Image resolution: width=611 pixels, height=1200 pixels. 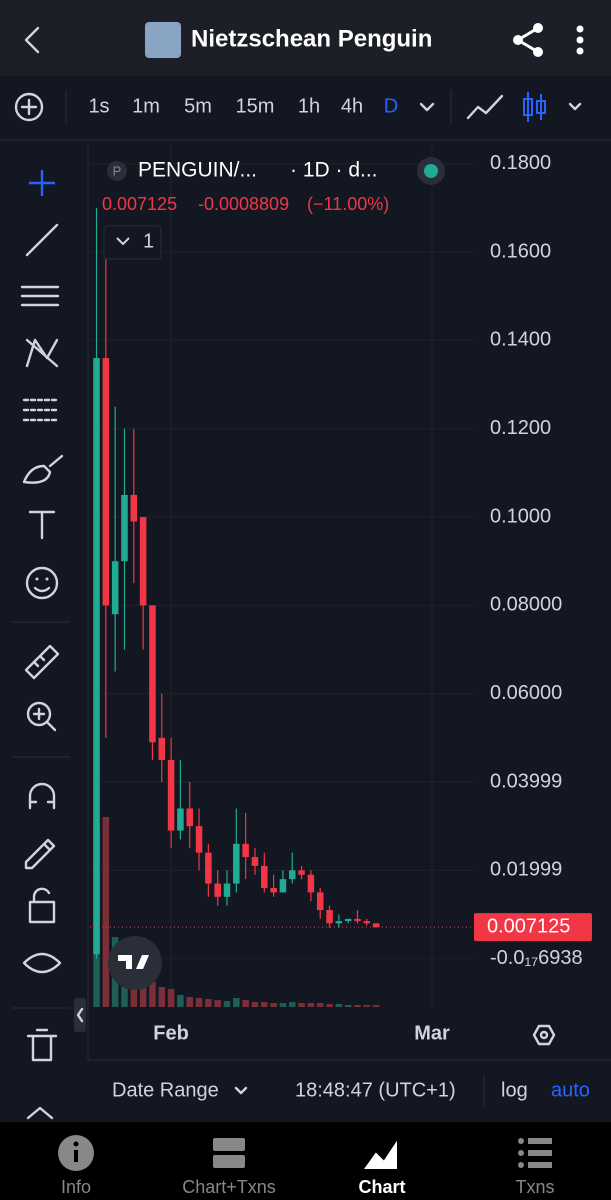 I want to click on y-tick-label: 0.1600, so click(x=520, y=251).